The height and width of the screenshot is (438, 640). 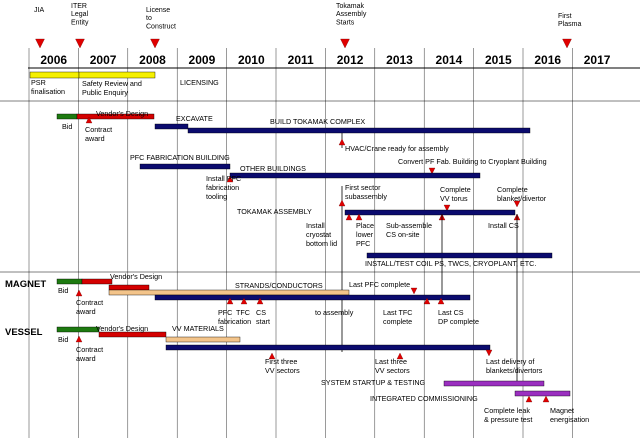 What do you see at coordinates (199, 82) in the screenshot?
I see `label-licensing: LICENSING` at bounding box center [199, 82].